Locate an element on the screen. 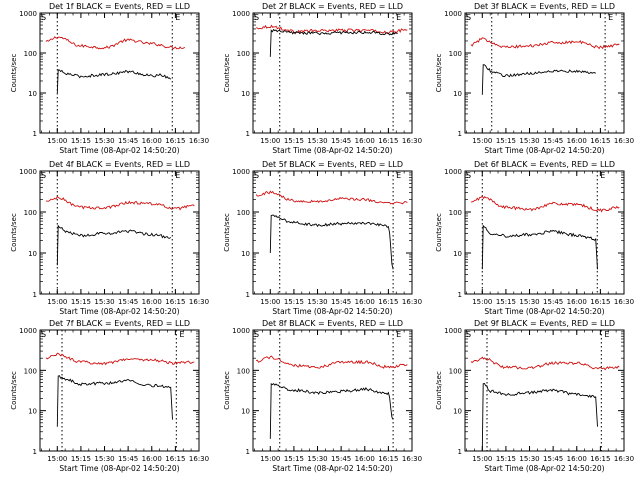 The width and height of the screenshot is (640, 480). chart-title: Det 1f BLACK = Events, RED = LLD is located at coordinates (119, 6).